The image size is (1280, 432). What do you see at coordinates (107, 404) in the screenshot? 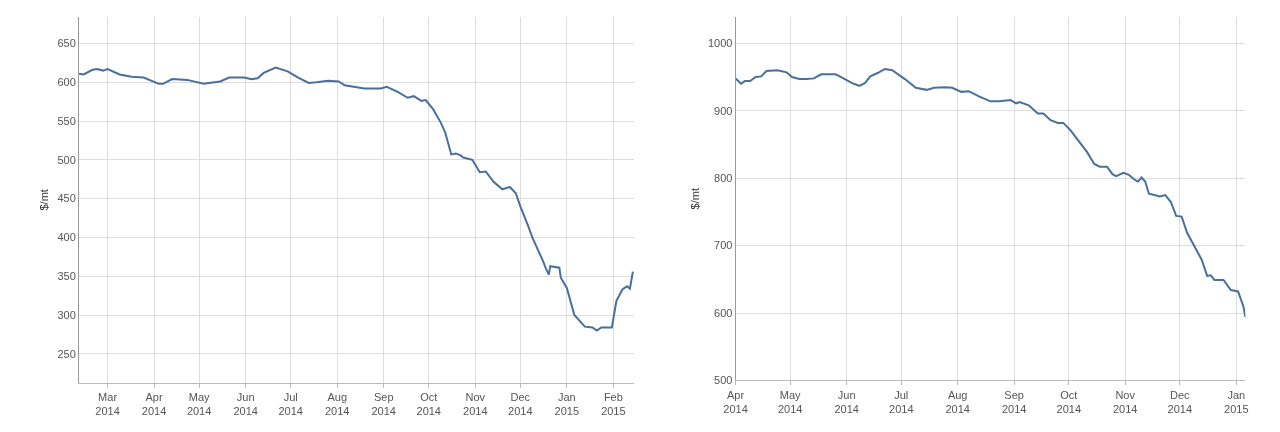
I see `x-tick-label: Mar 2014` at bounding box center [107, 404].